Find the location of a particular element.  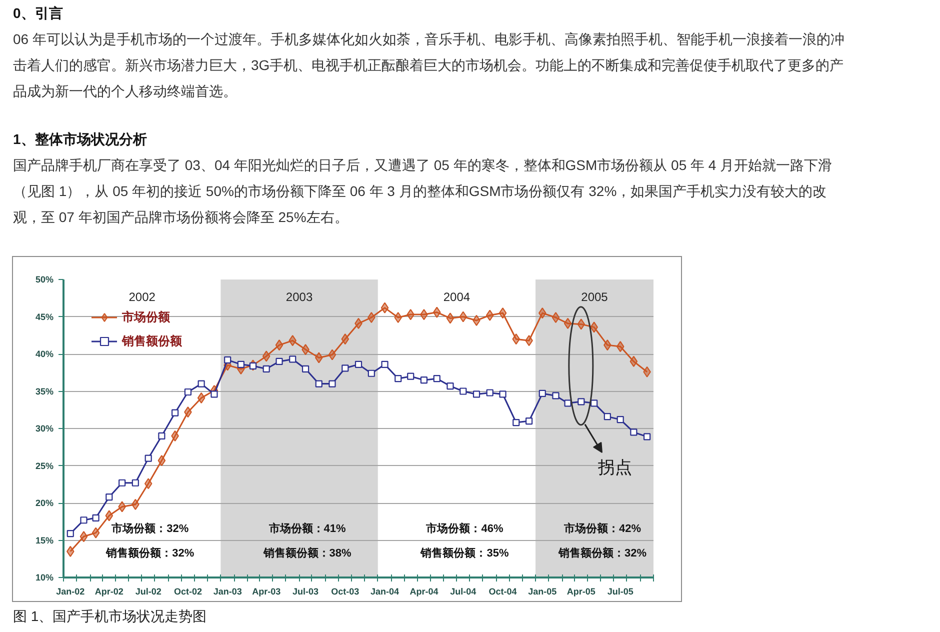

annotation: 销售额份额：35% is located at coordinates (464, 553).